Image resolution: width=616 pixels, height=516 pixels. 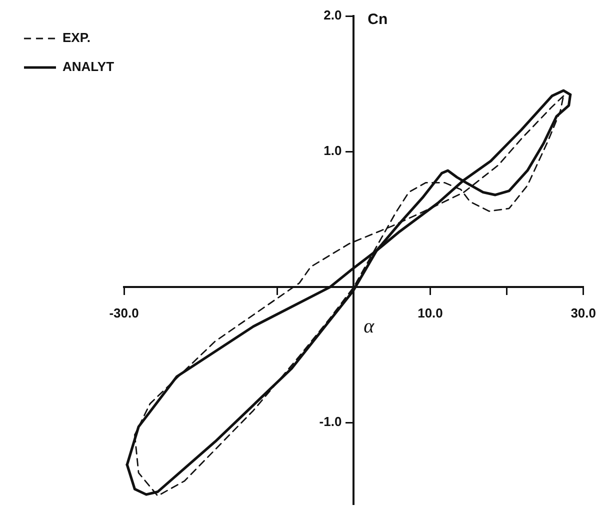 What do you see at coordinates (430, 312) in the screenshot?
I see `x-tick-label: 10.0` at bounding box center [430, 312].